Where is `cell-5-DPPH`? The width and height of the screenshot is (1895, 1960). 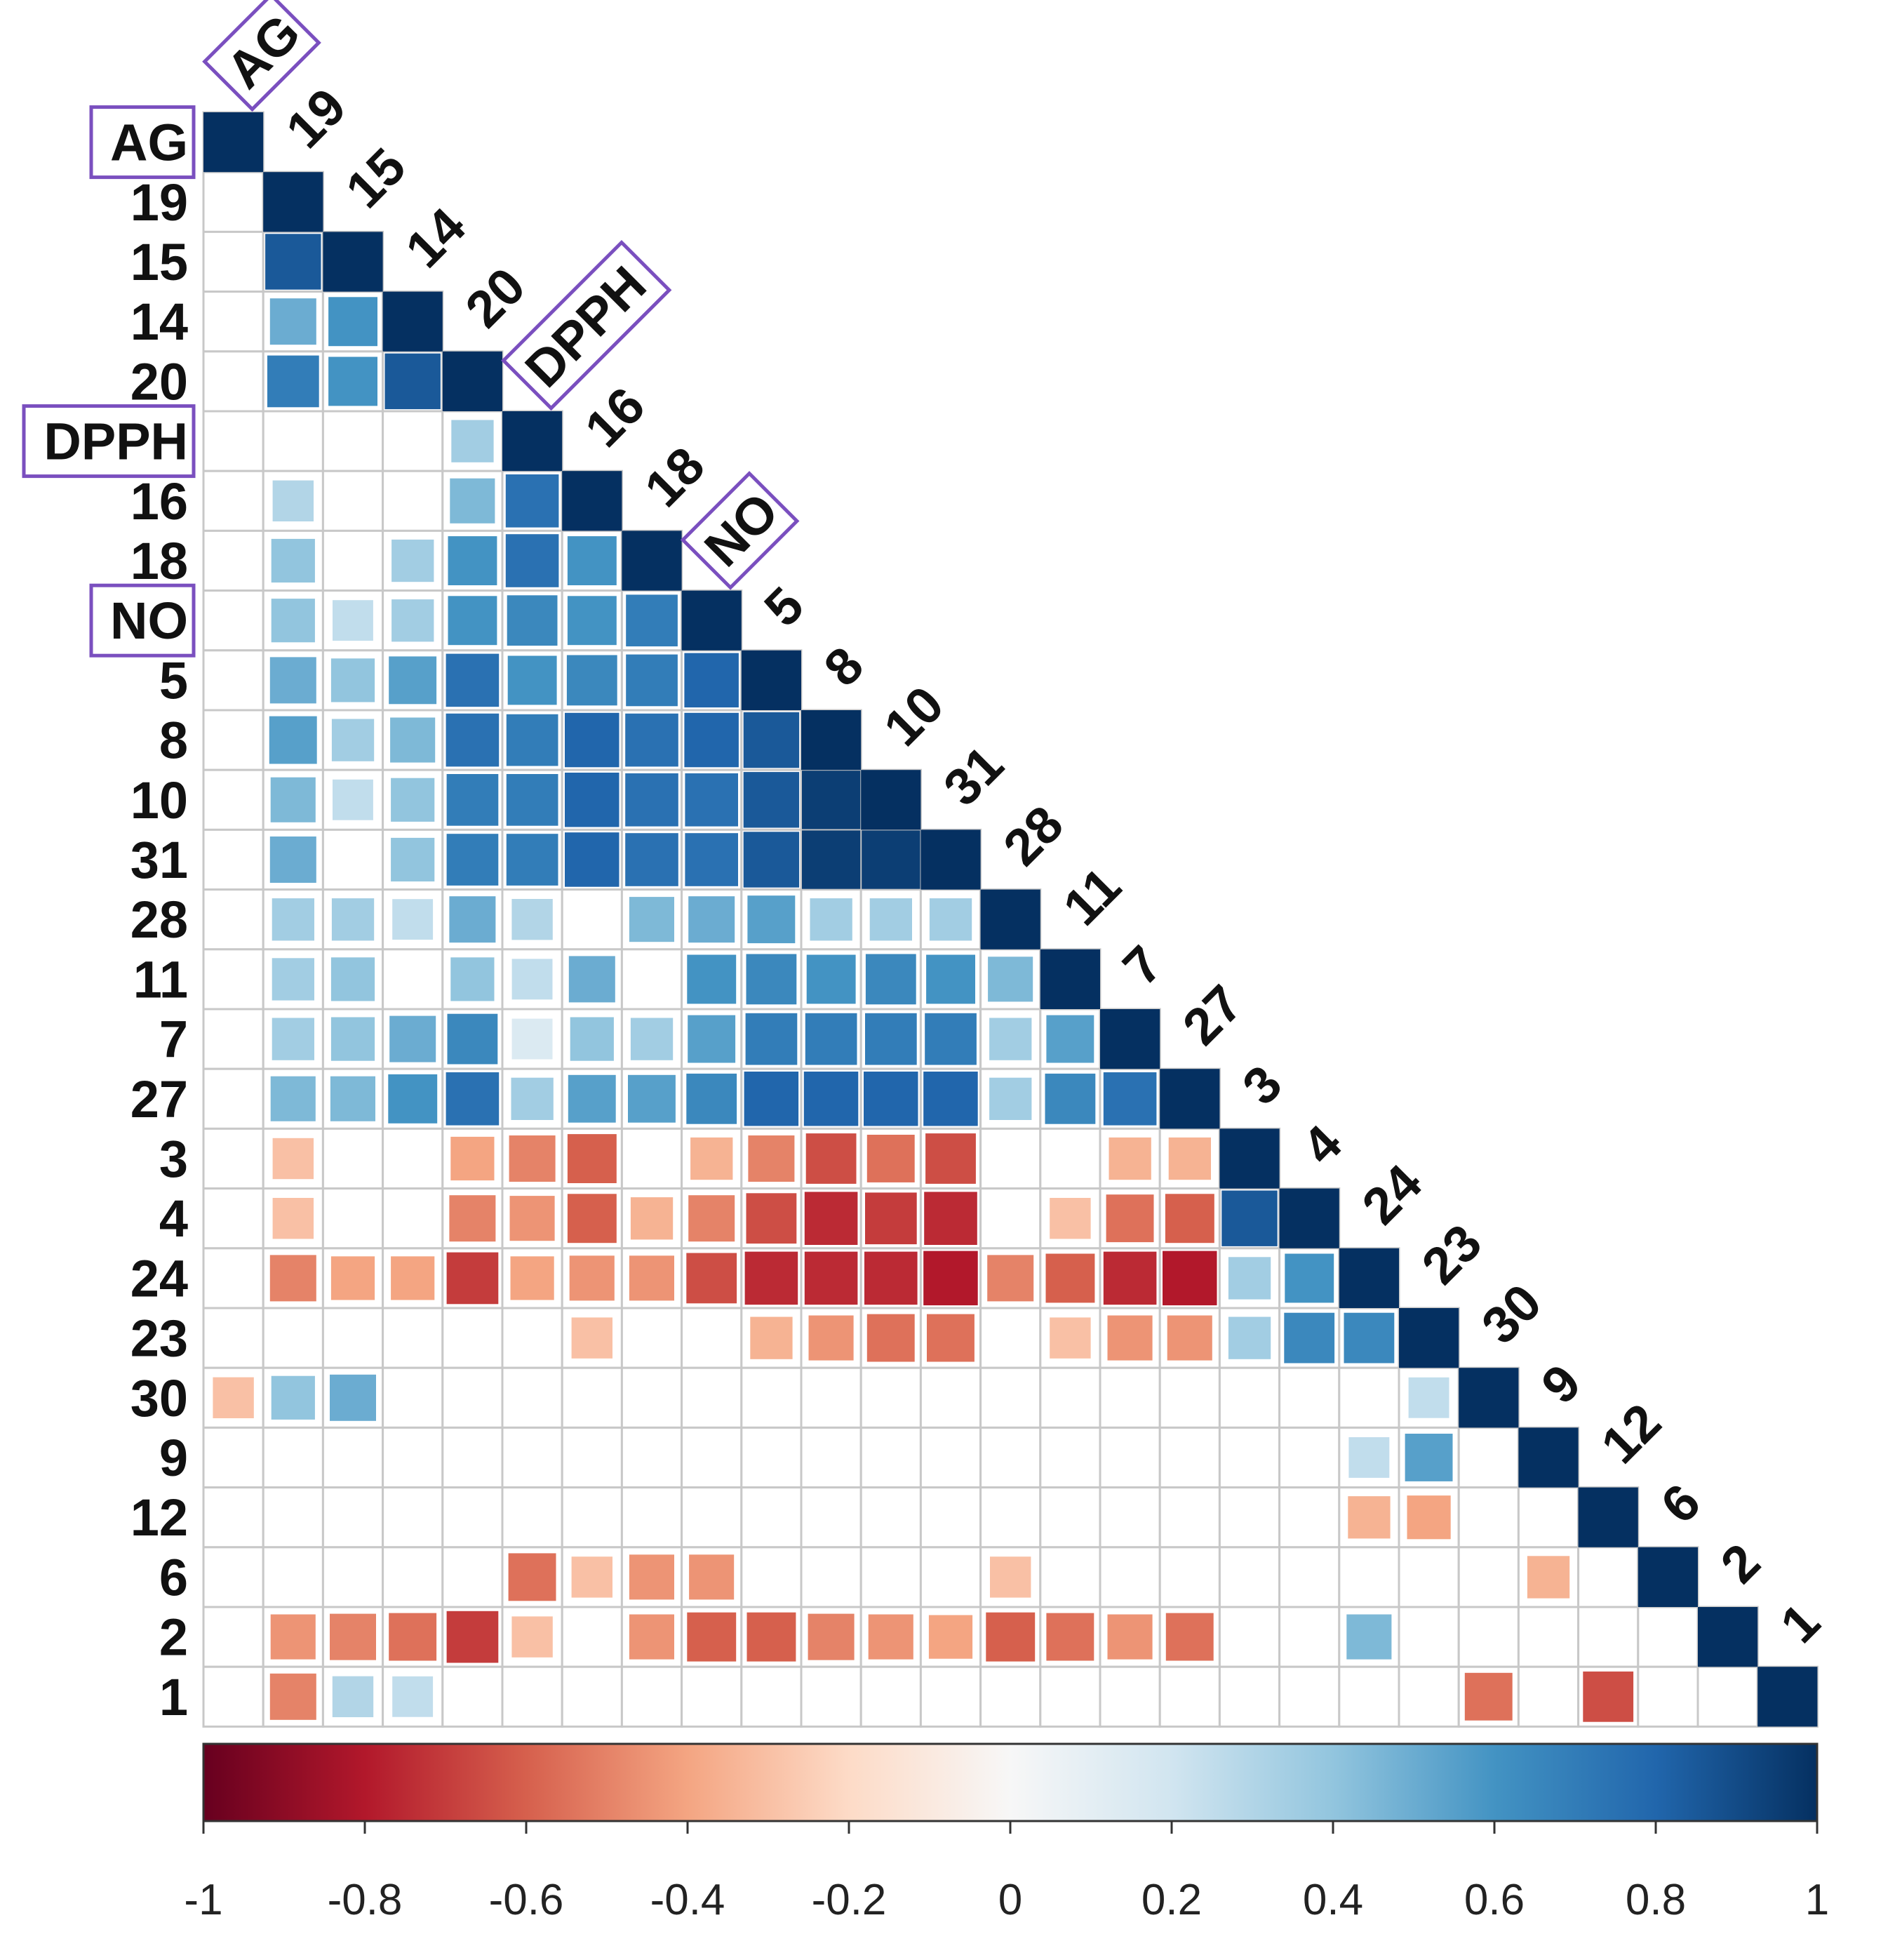 cell-5-DPPH is located at coordinates (532, 680).